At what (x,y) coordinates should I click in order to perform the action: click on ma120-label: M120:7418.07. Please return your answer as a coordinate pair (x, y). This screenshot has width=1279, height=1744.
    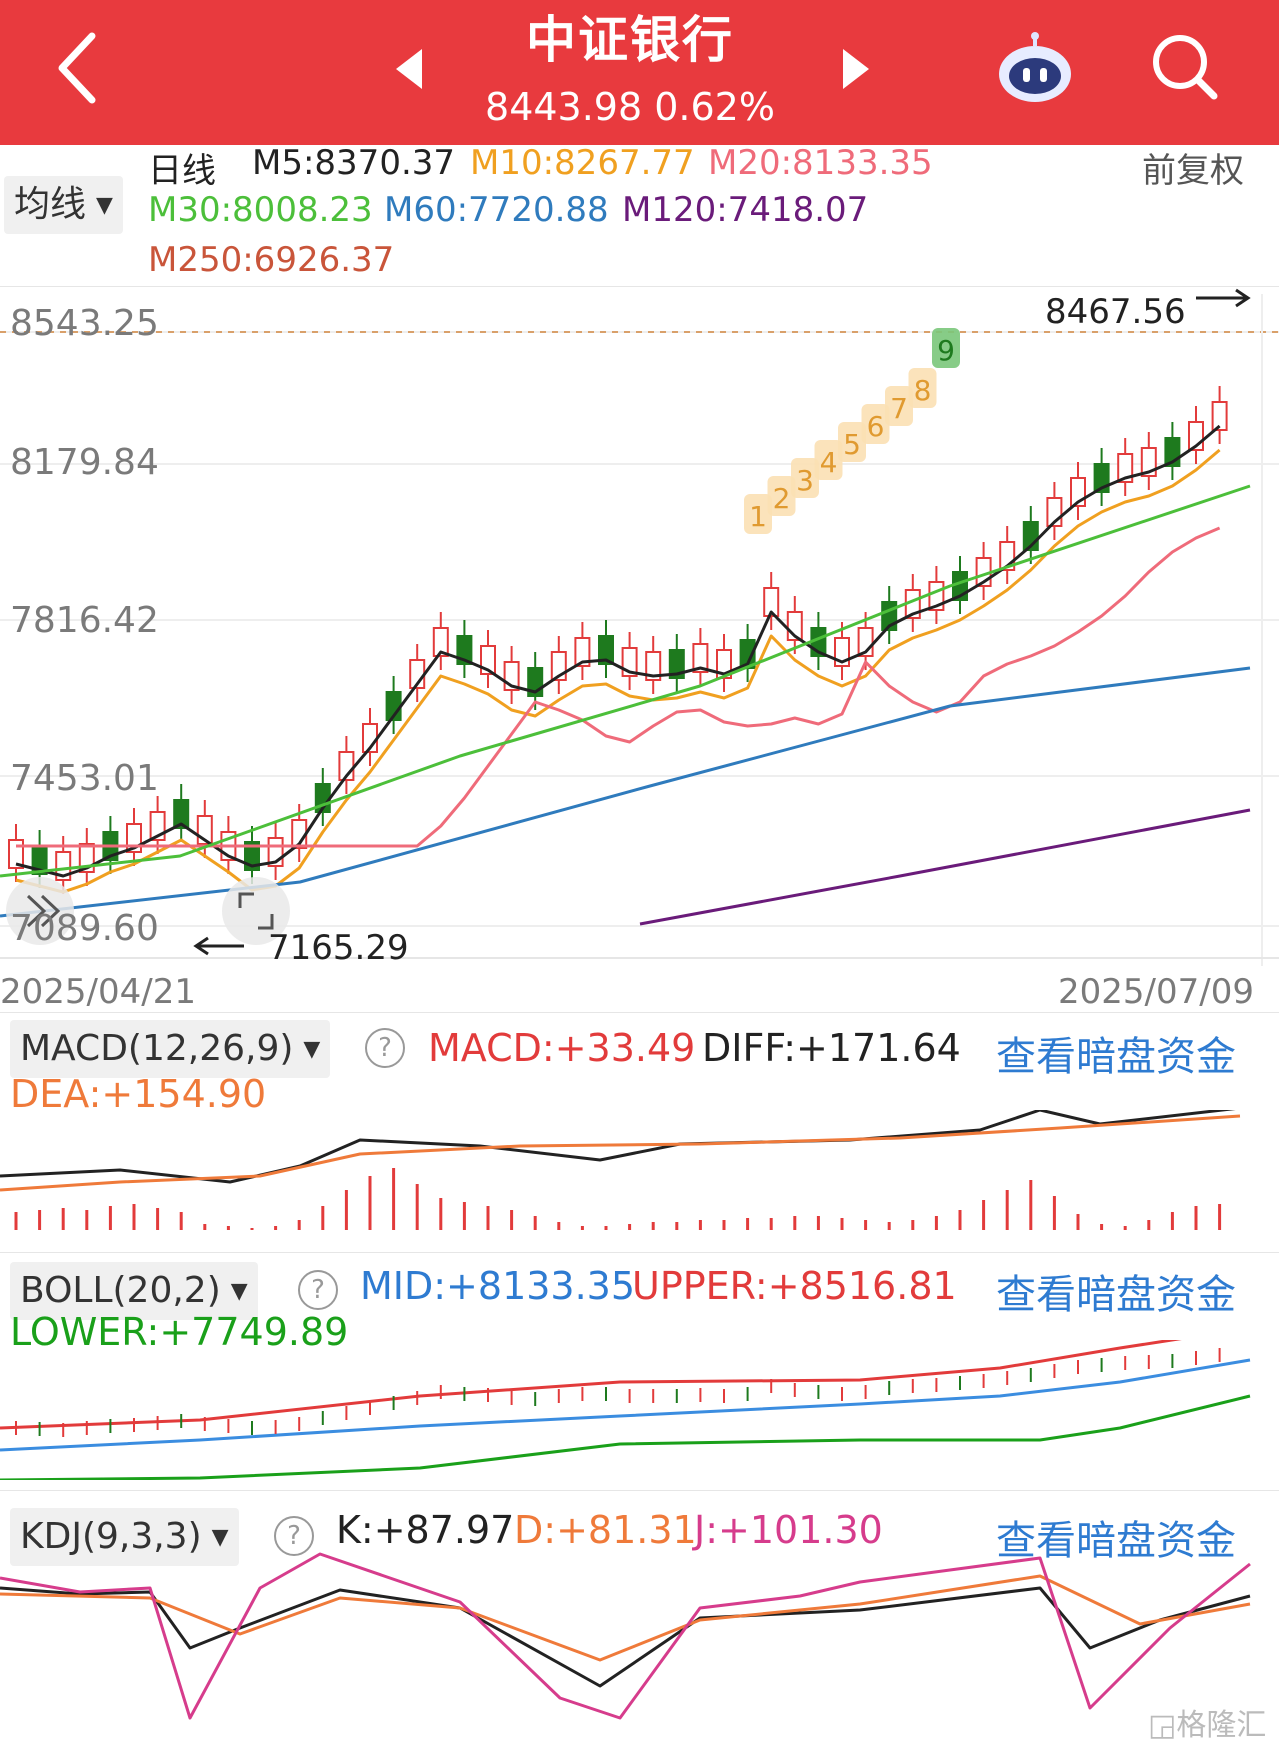
    Looking at the image, I should click on (745, 210).